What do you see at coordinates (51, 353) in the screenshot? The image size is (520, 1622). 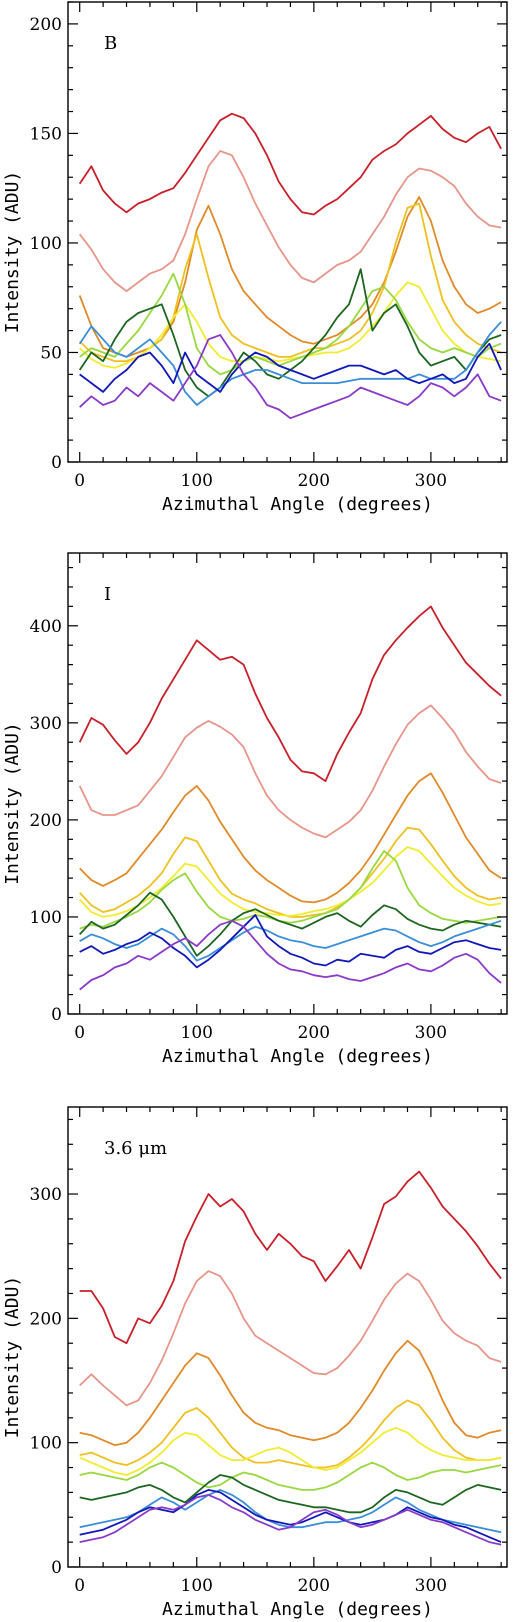 I see `y-tick-label: 50` at bounding box center [51, 353].